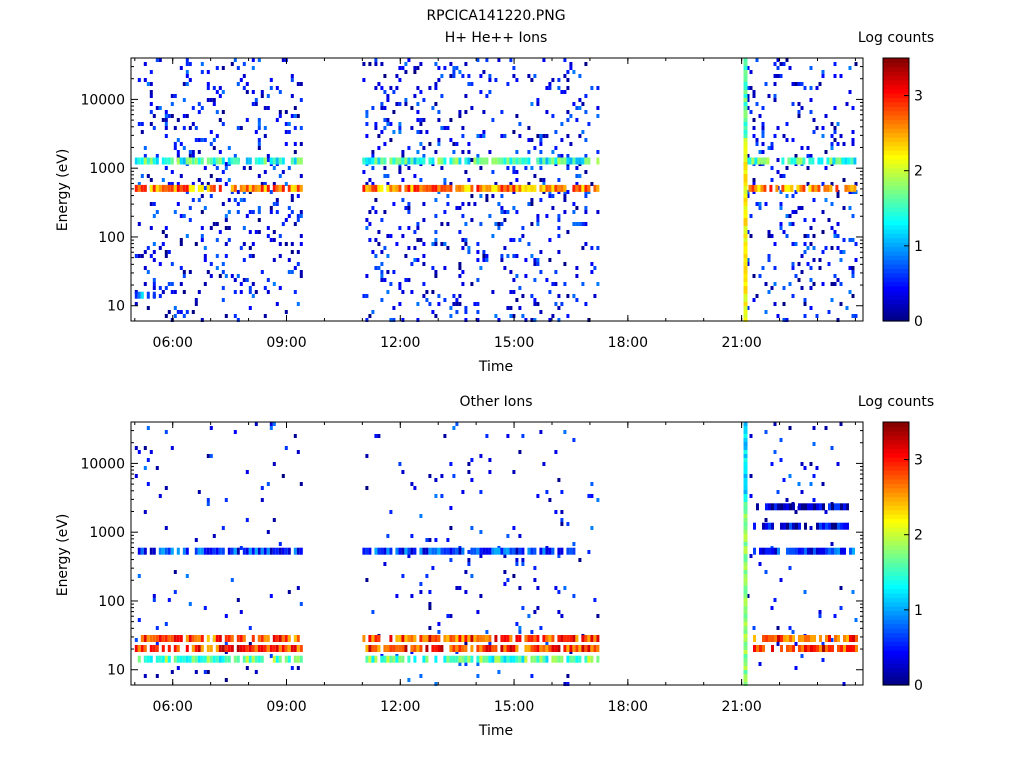 The image size is (1024, 768). Describe the element at coordinates (896, 179) in the screenshot. I see `colorbar-step` at that location.